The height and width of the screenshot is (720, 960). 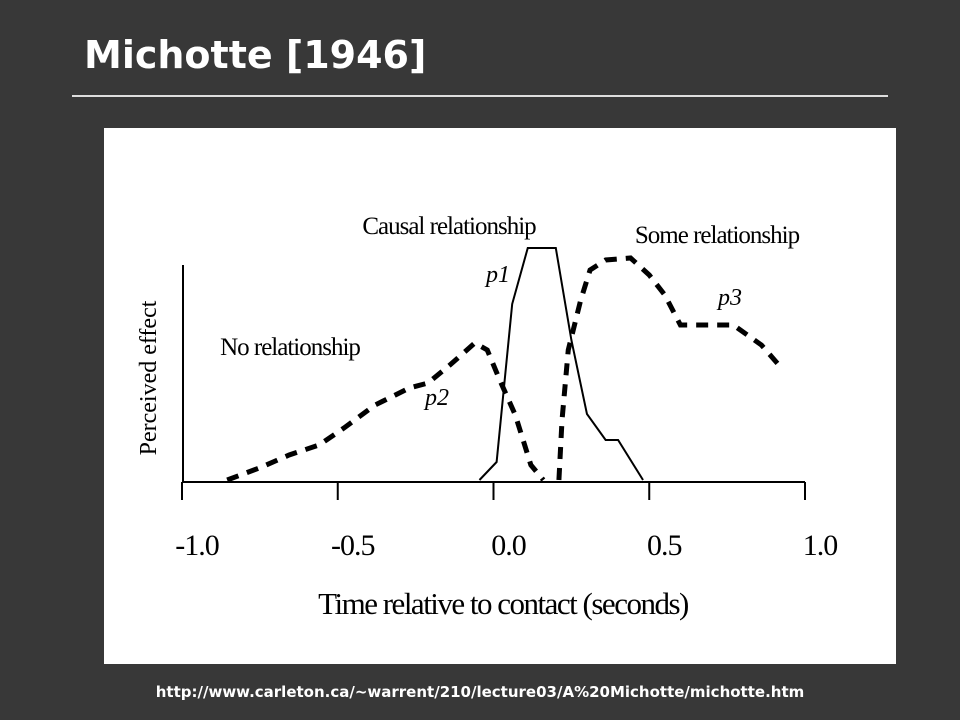 What do you see at coordinates (508, 545) in the screenshot?
I see `x-tick-label: 0.0` at bounding box center [508, 545].